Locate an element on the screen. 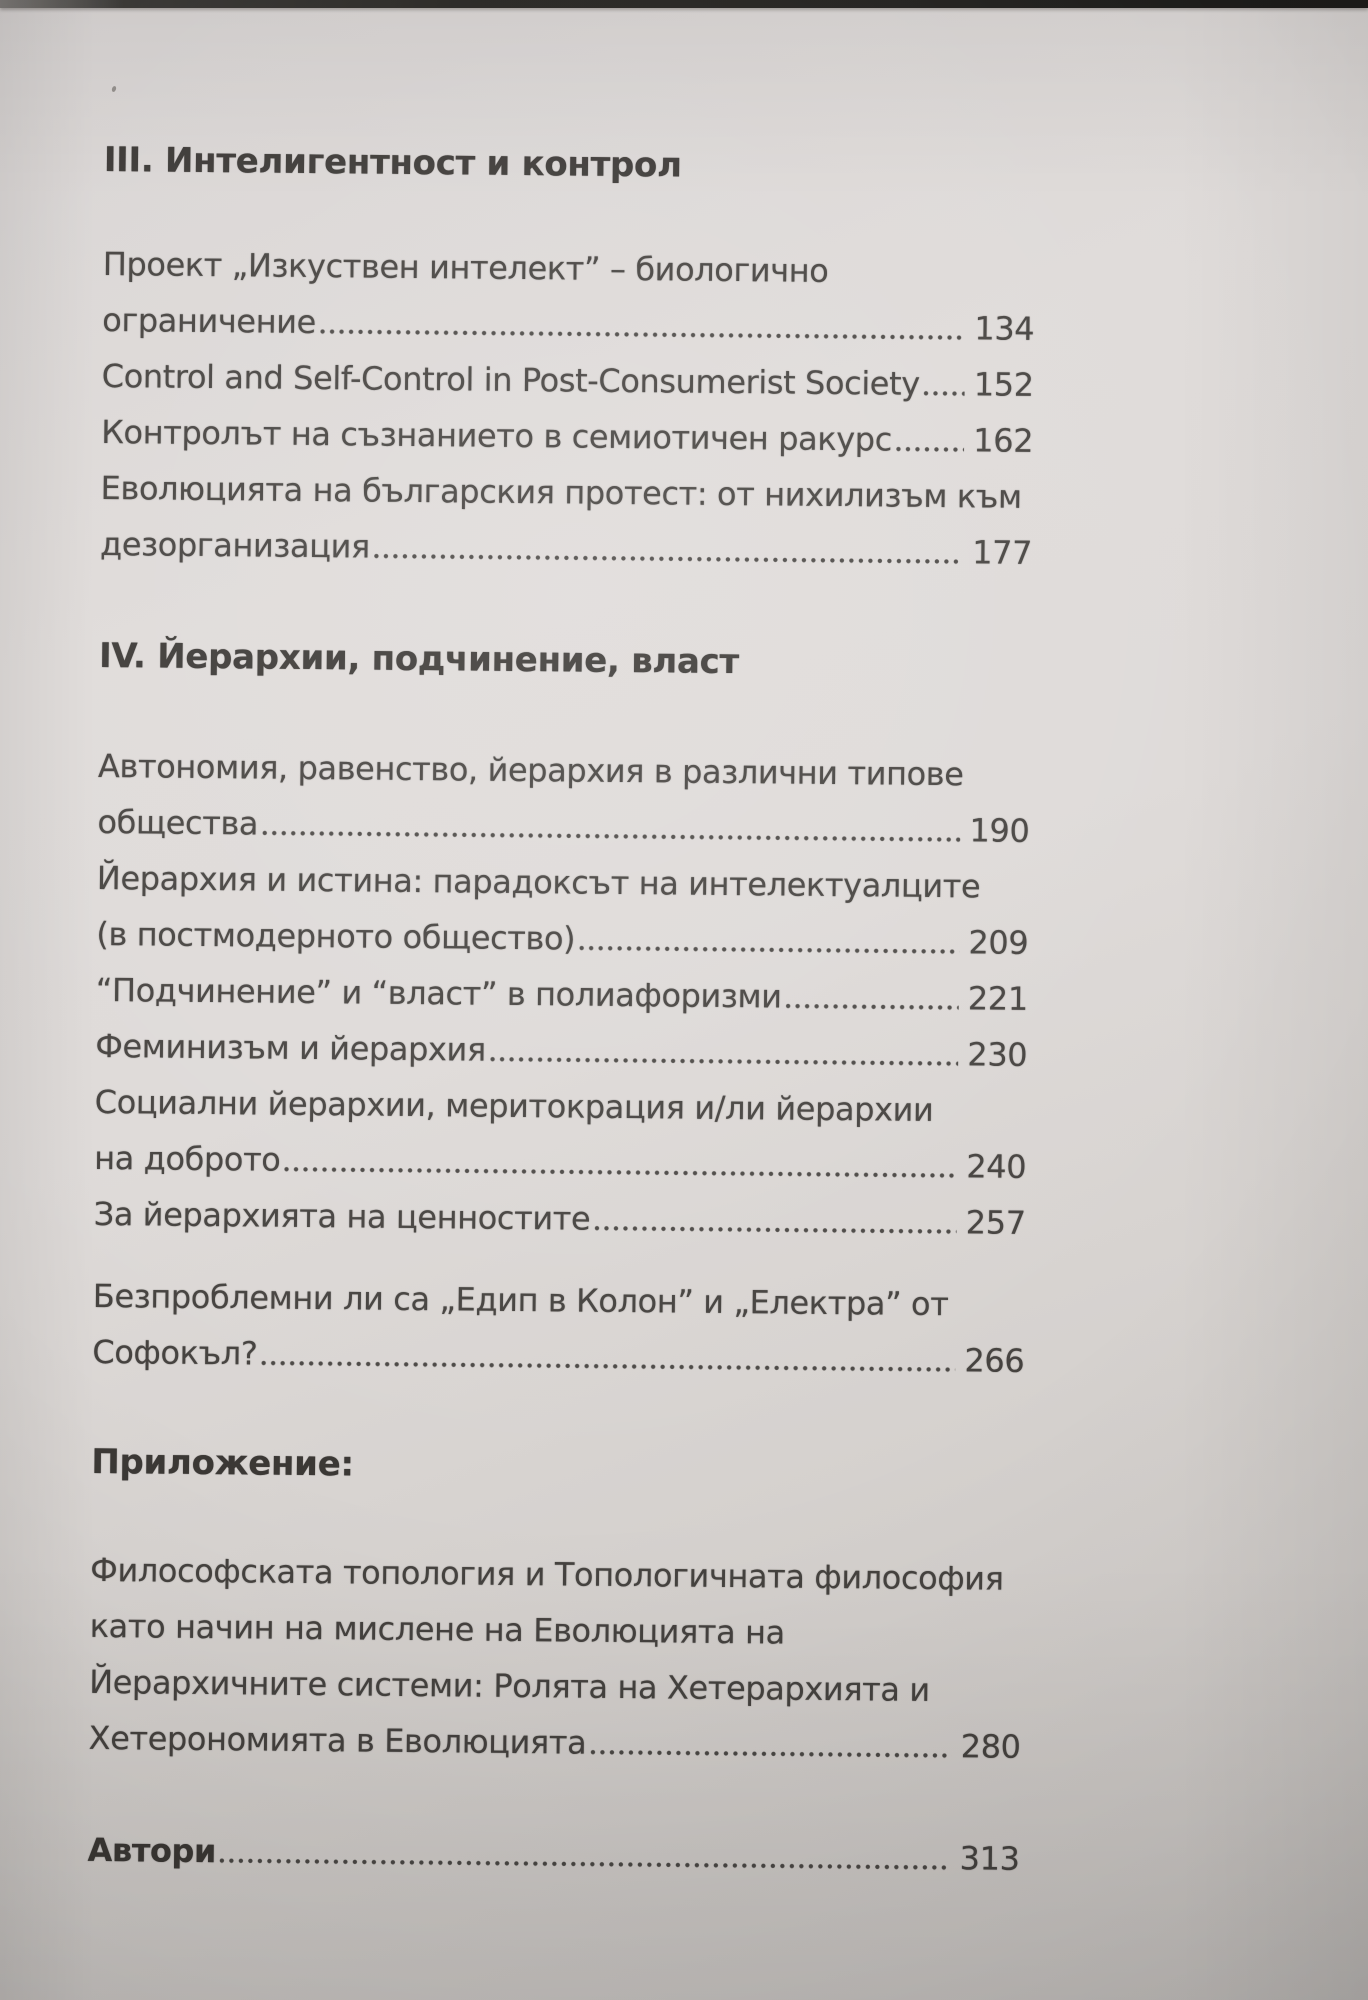 The image size is (1368, 2000). toc-page-number: 266 is located at coordinates (994, 1360).